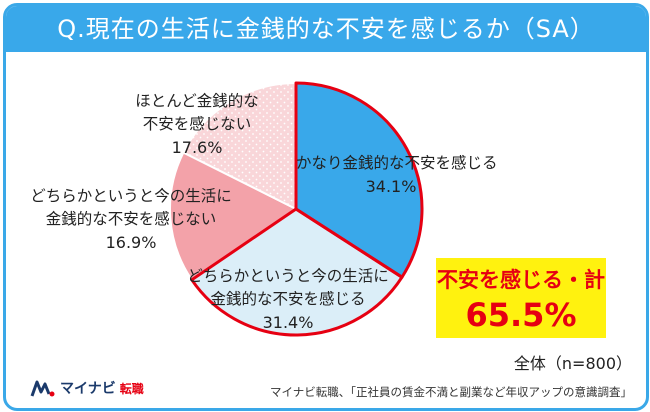  I want to click on chart-title: Q.現在の生活に金銭的な不安を感じるか（SA）, so click(326, 29).